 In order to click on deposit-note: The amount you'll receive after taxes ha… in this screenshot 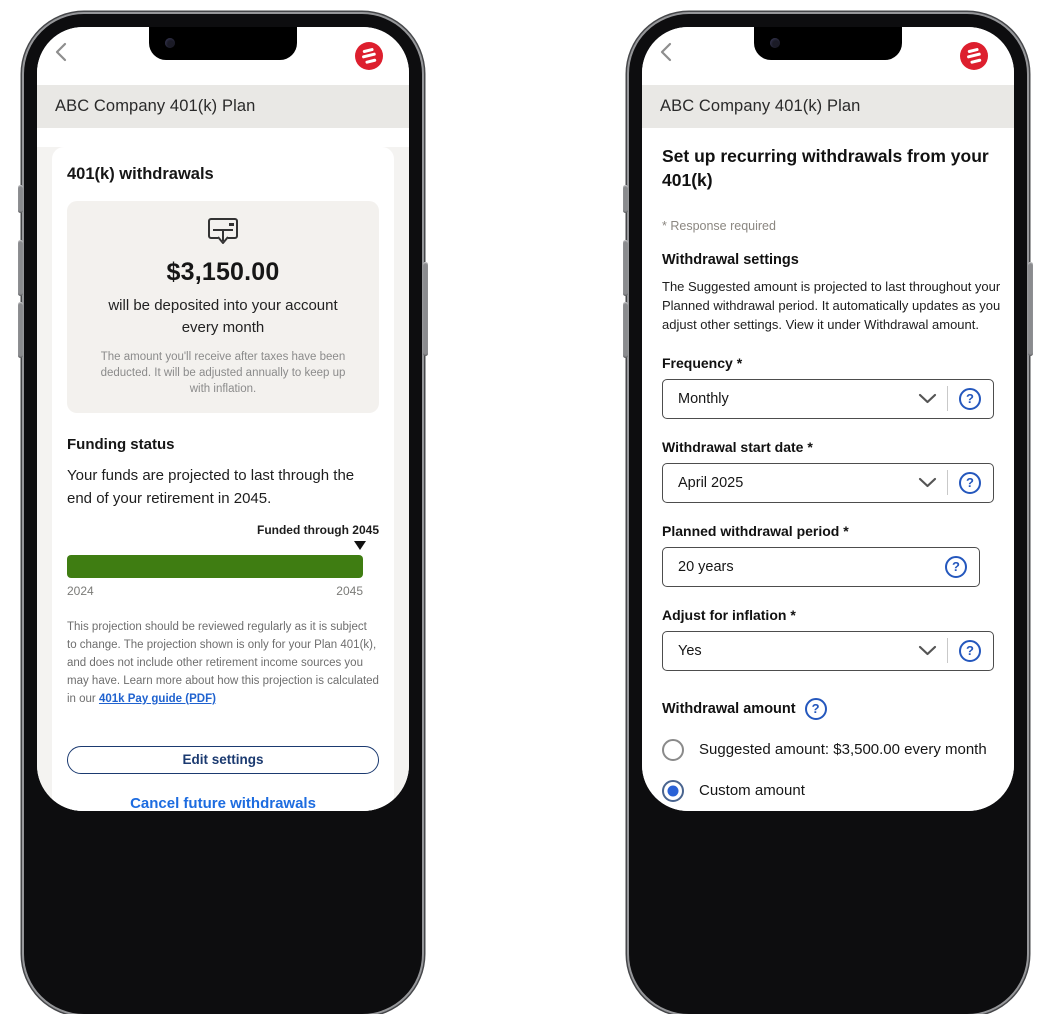, I will do `click(223, 373)`.